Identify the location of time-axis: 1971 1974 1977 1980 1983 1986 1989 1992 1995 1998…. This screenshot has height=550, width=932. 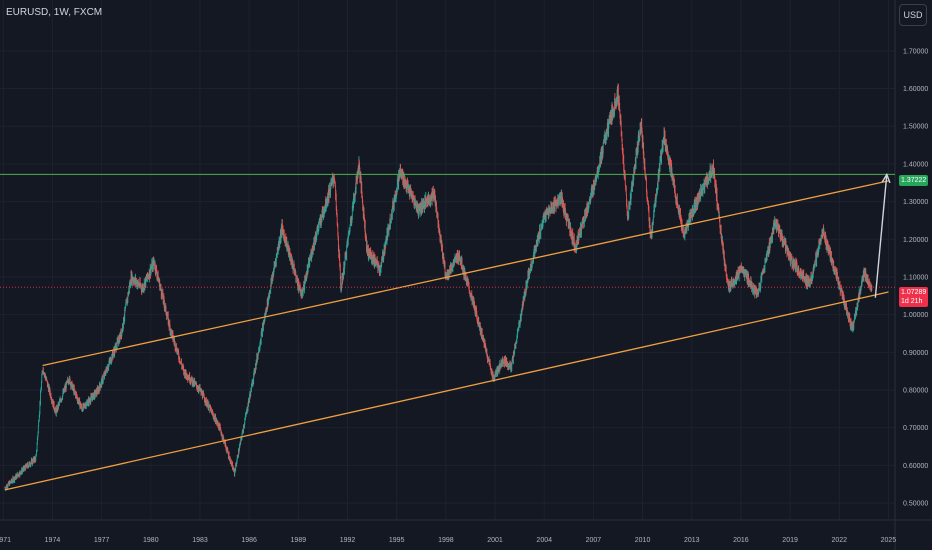
(448, 540).